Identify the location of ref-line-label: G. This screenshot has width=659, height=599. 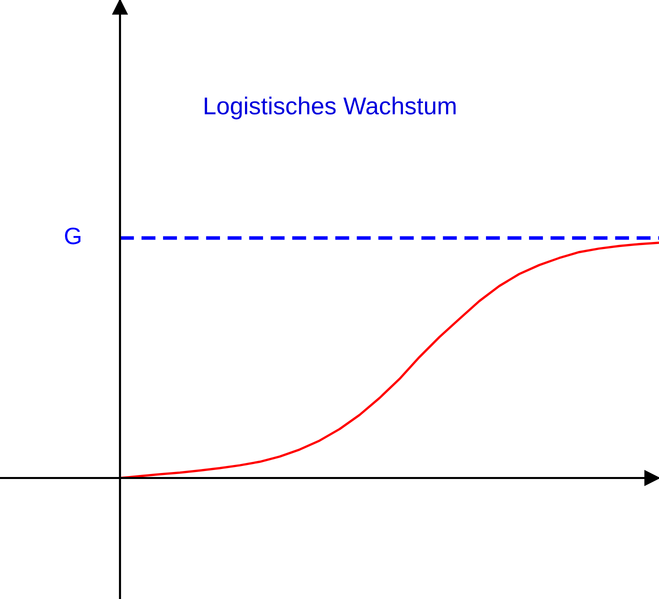
(72, 236).